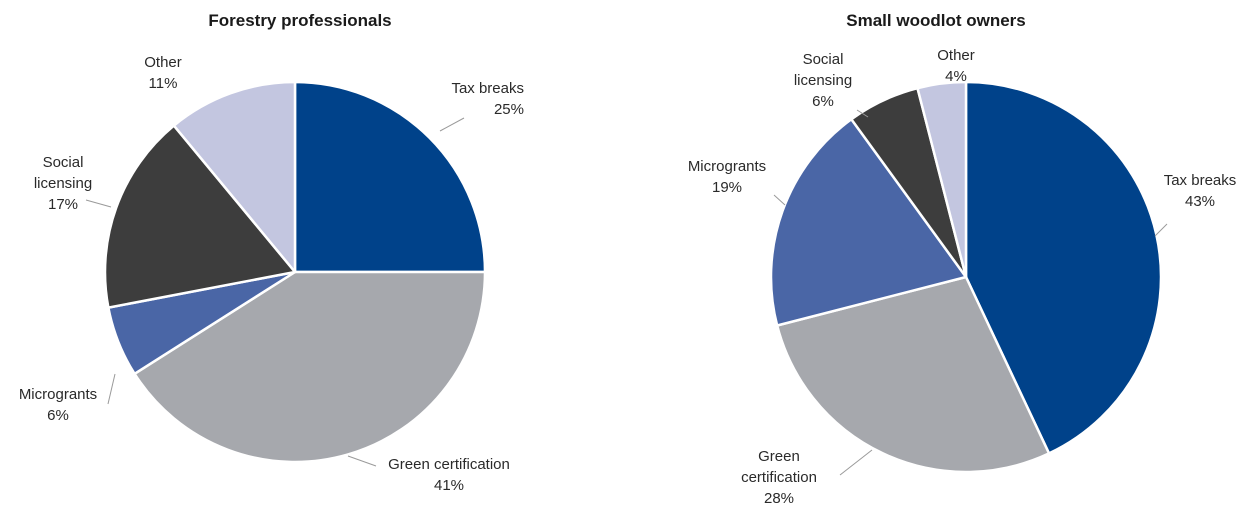 The height and width of the screenshot is (508, 1248). Describe the element at coordinates (509, 109) in the screenshot. I see `slice-percent-label: 25%` at that location.